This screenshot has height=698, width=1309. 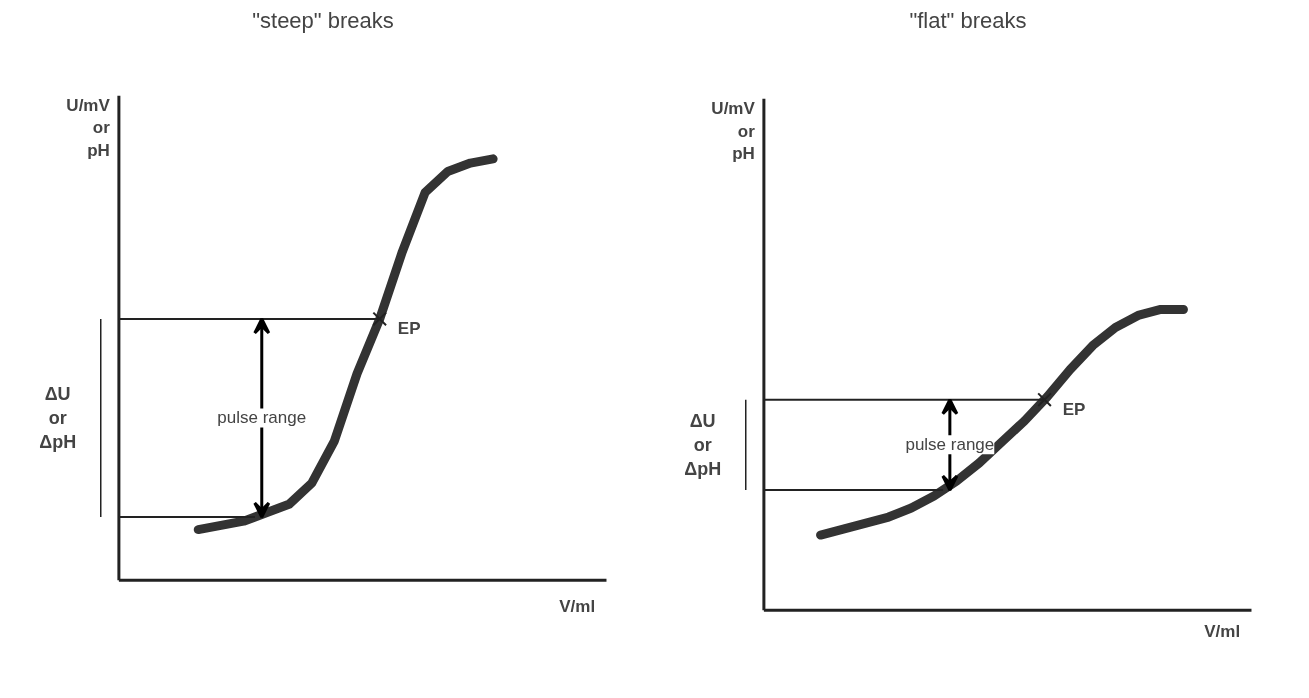 What do you see at coordinates (968, 20) in the screenshot?
I see `chart-title: "flat" breaks` at bounding box center [968, 20].